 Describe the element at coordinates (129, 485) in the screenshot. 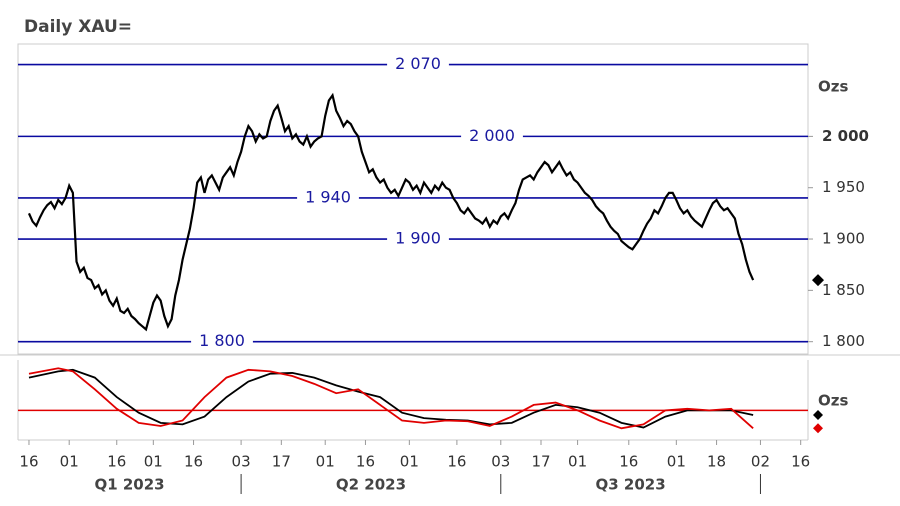

I see `quarter-label: Q1 2023` at that location.